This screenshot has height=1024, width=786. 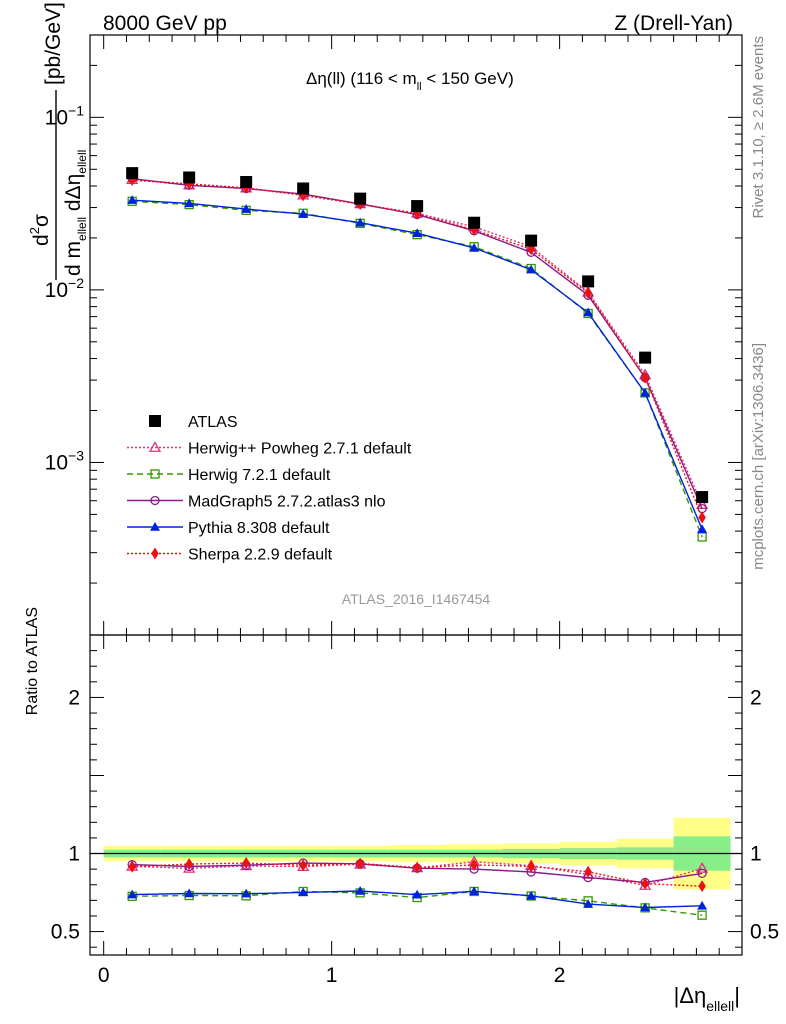 I want to click on legend-entry: ATLAS, so click(x=193, y=422).